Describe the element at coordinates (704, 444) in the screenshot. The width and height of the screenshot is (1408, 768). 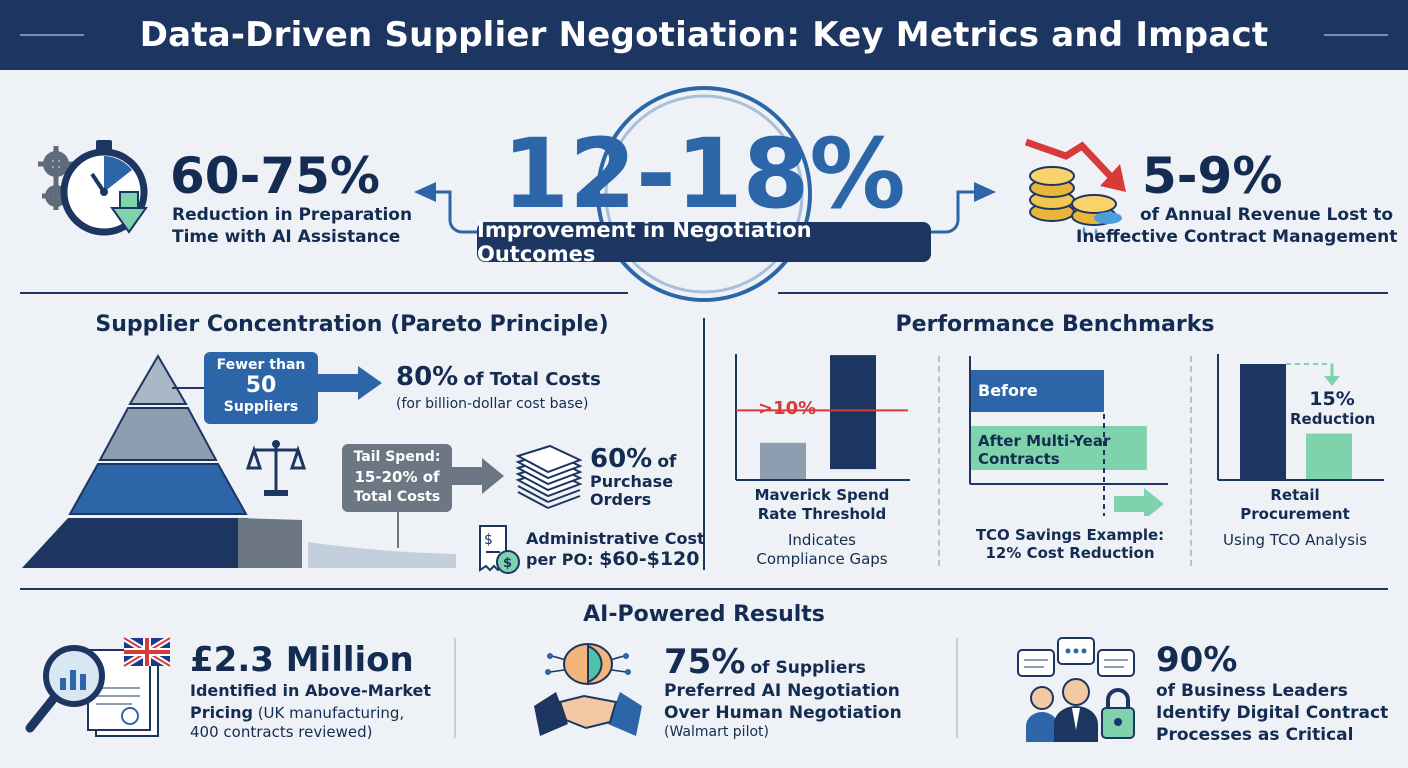
I see `divider-vertical` at that location.